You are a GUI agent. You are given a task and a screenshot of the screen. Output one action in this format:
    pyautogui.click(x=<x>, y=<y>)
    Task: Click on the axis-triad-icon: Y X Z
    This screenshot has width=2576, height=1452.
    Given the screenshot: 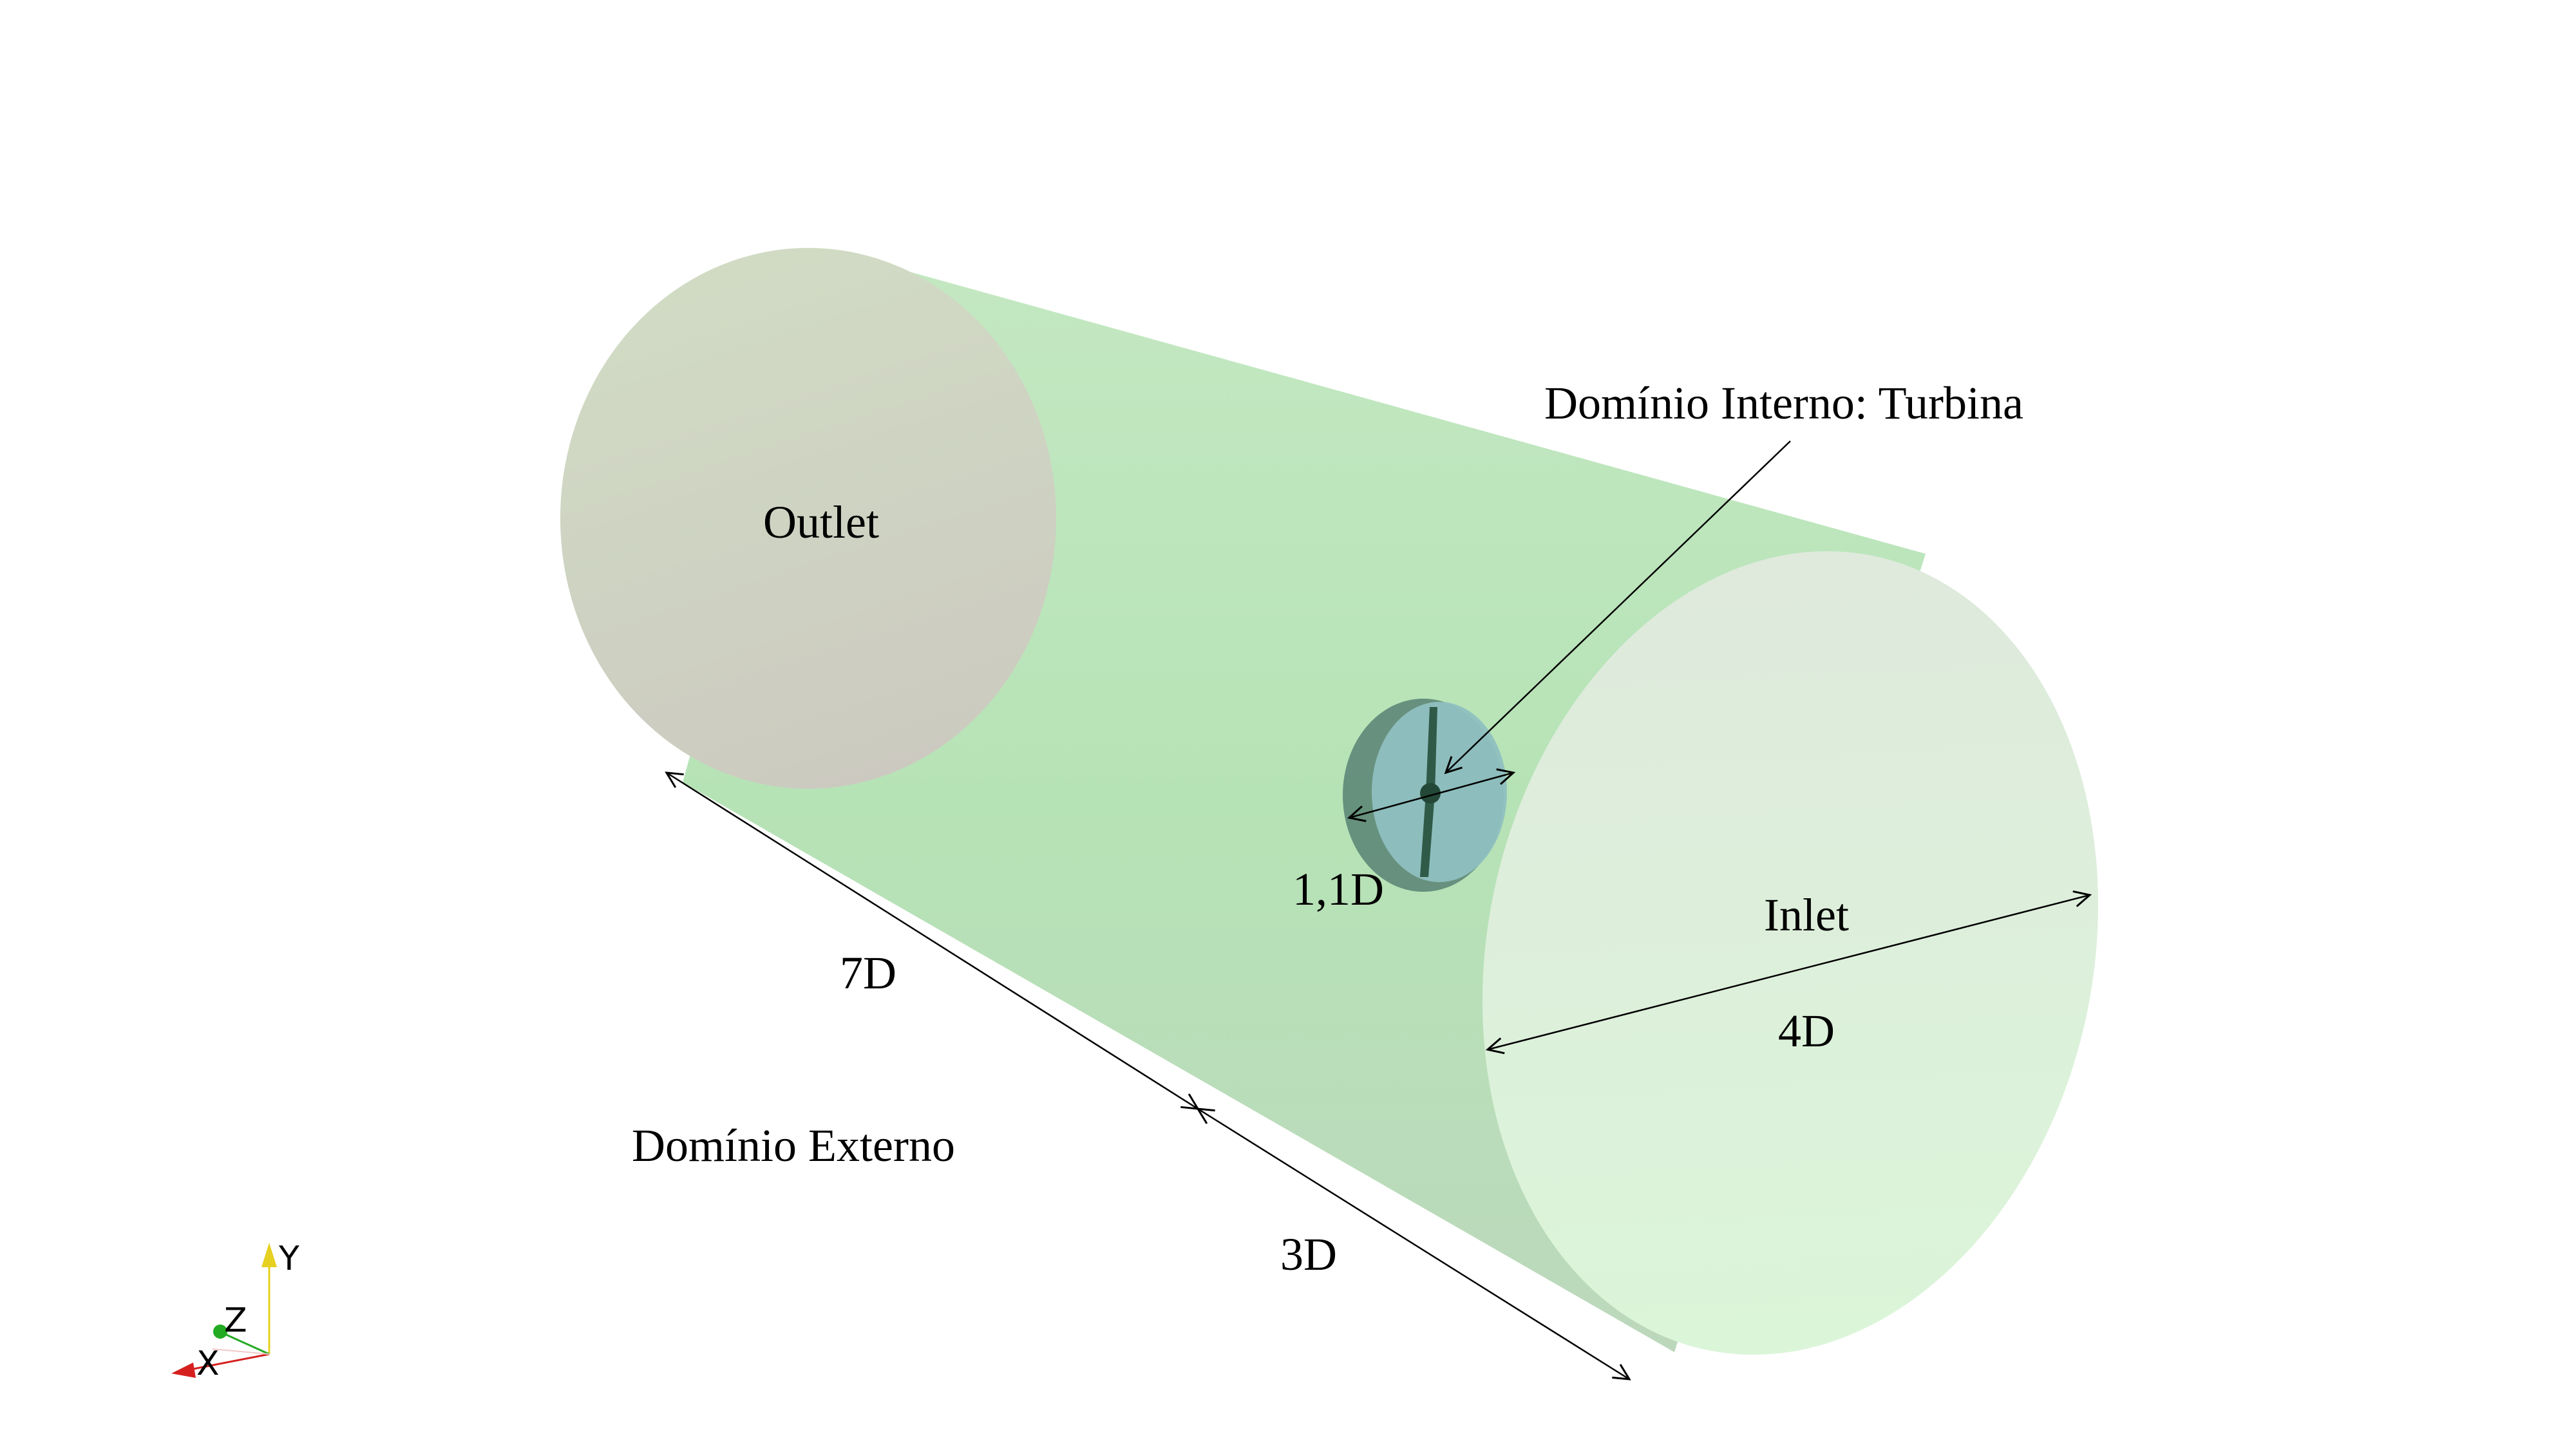 What is the action you would take?
    pyautogui.click(x=235, y=1311)
    